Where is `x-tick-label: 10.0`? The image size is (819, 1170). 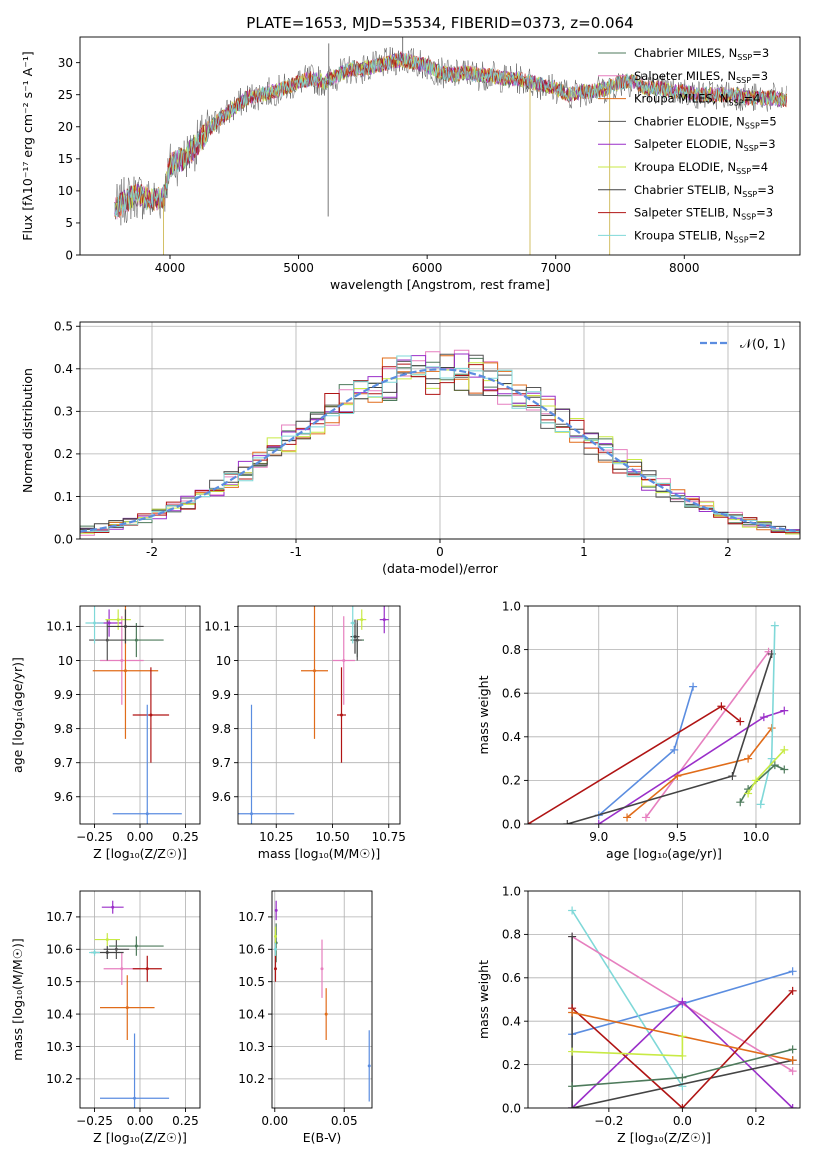 x-tick-label: 10.0 is located at coordinates (756, 837).